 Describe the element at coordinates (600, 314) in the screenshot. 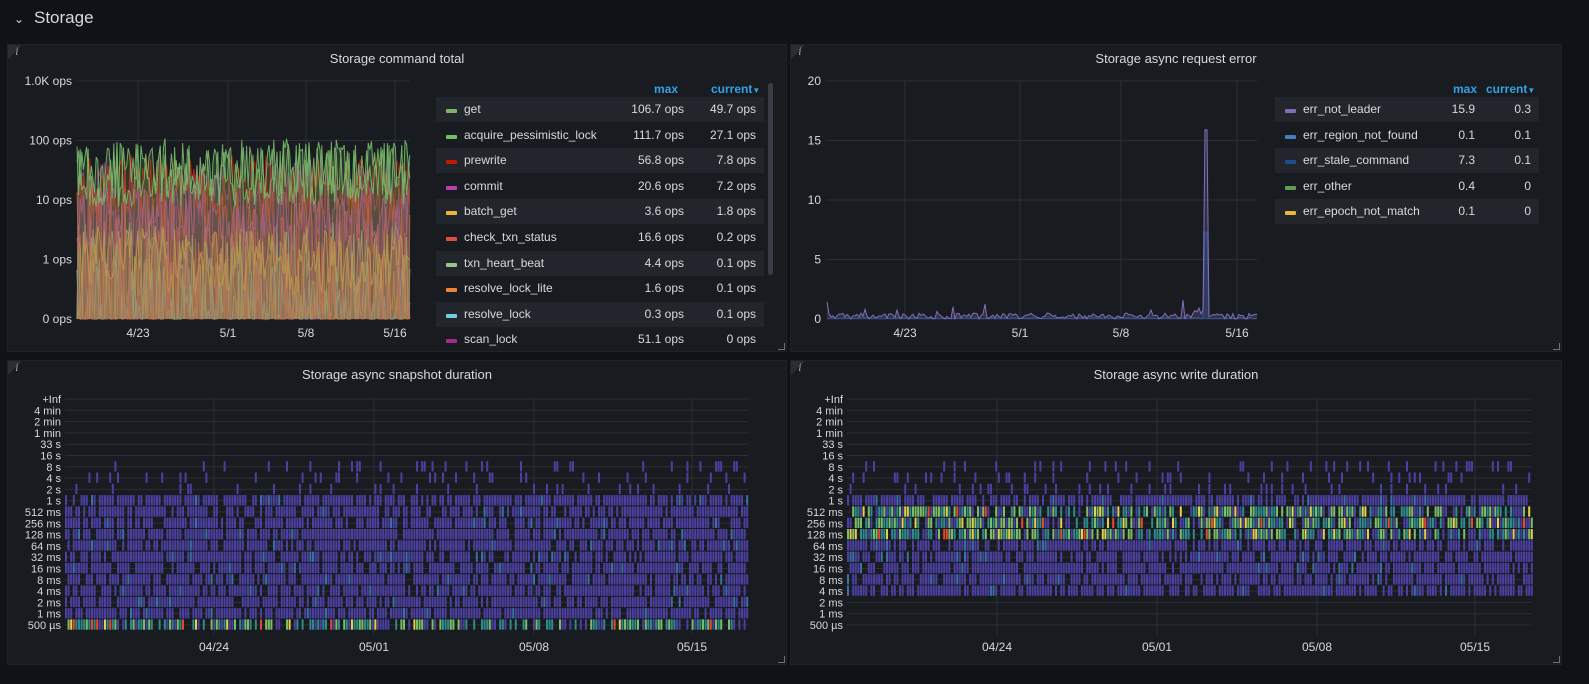

I see `legend-item: resolve_lock 0.3 ops 0.1 ops` at that location.